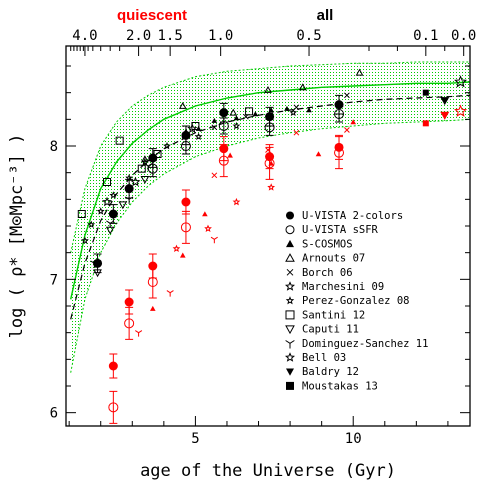 The image size is (491, 491). Describe the element at coordinates (220, 36) in the screenshot. I see `top-tick-label: 1.0` at that location.